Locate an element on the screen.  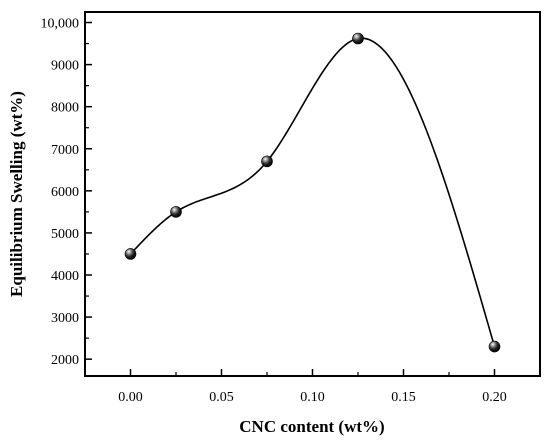
y-tick-label: 5000 is located at coordinates (65, 234).